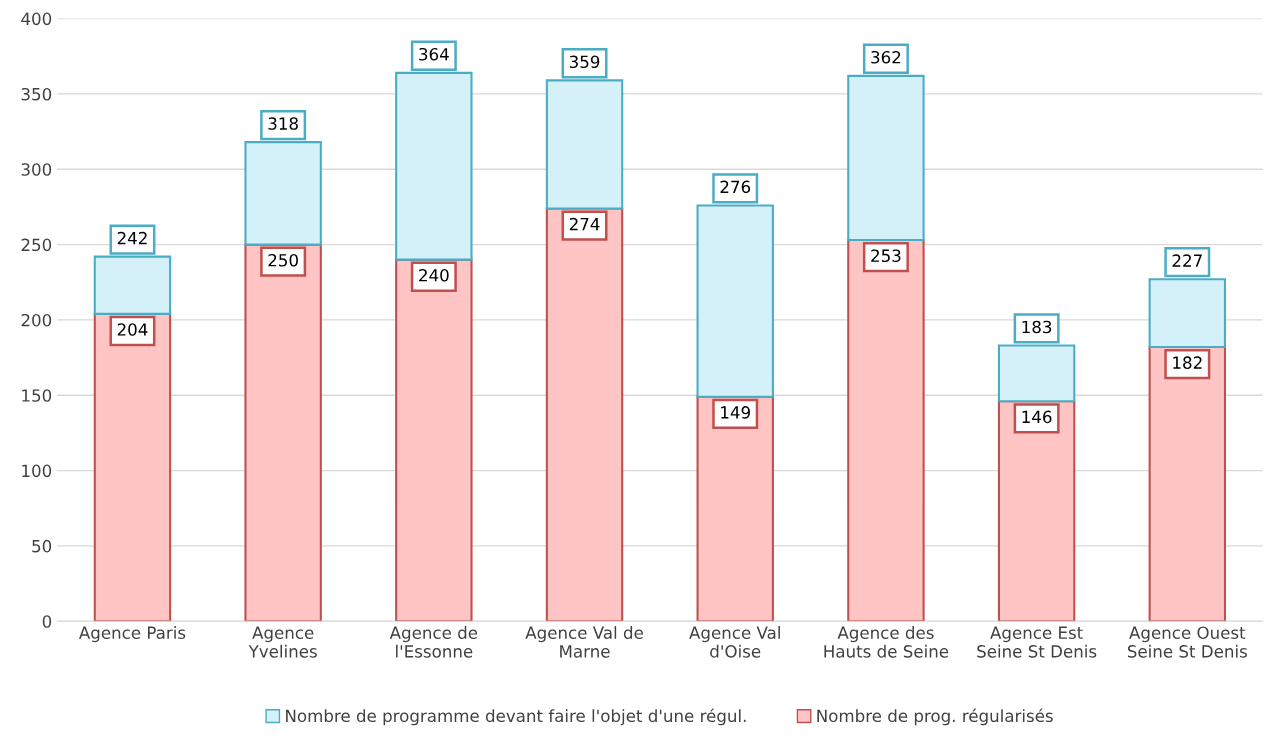 This screenshot has height=744, width=1269. I want to click on x-tick-label: Agence Est Seine St Denis, so click(1037, 642).